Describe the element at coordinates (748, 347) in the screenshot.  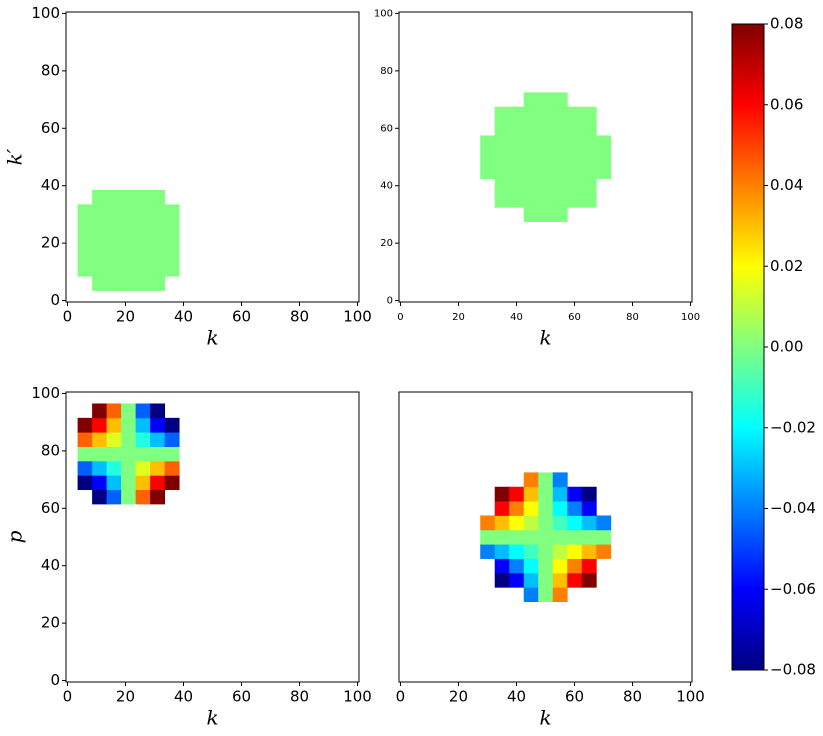
I see `colorbar` at that location.